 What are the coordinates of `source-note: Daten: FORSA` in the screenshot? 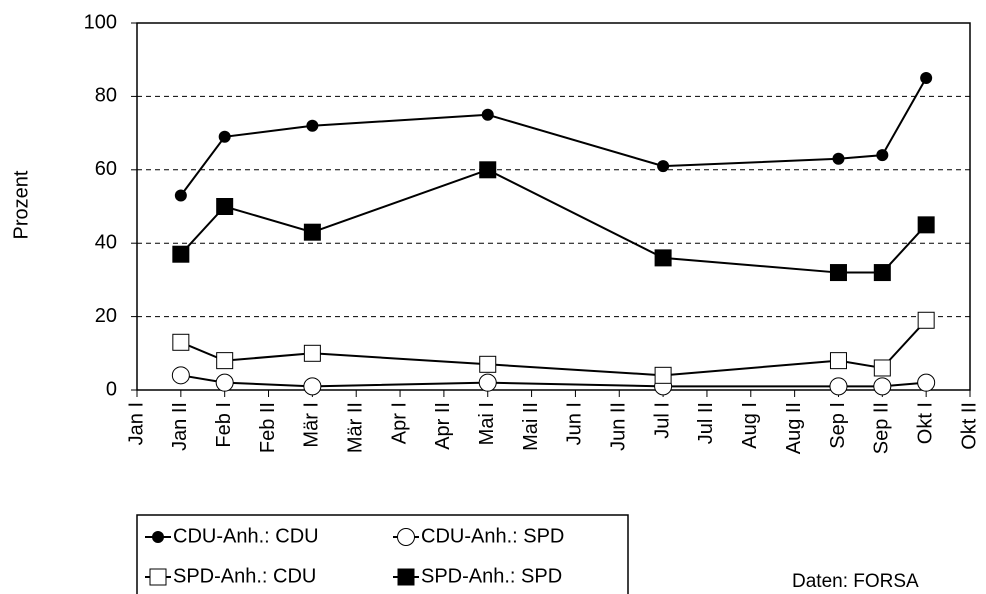 It's located at (855, 581).